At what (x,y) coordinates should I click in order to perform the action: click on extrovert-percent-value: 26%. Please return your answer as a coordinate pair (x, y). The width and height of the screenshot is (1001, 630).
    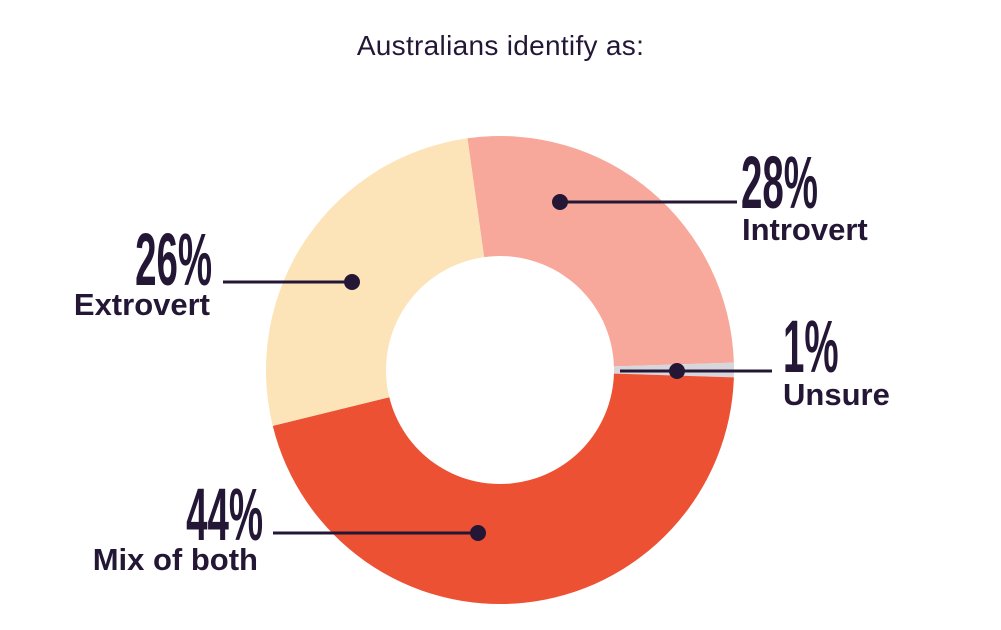
    Looking at the image, I should click on (173, 259).